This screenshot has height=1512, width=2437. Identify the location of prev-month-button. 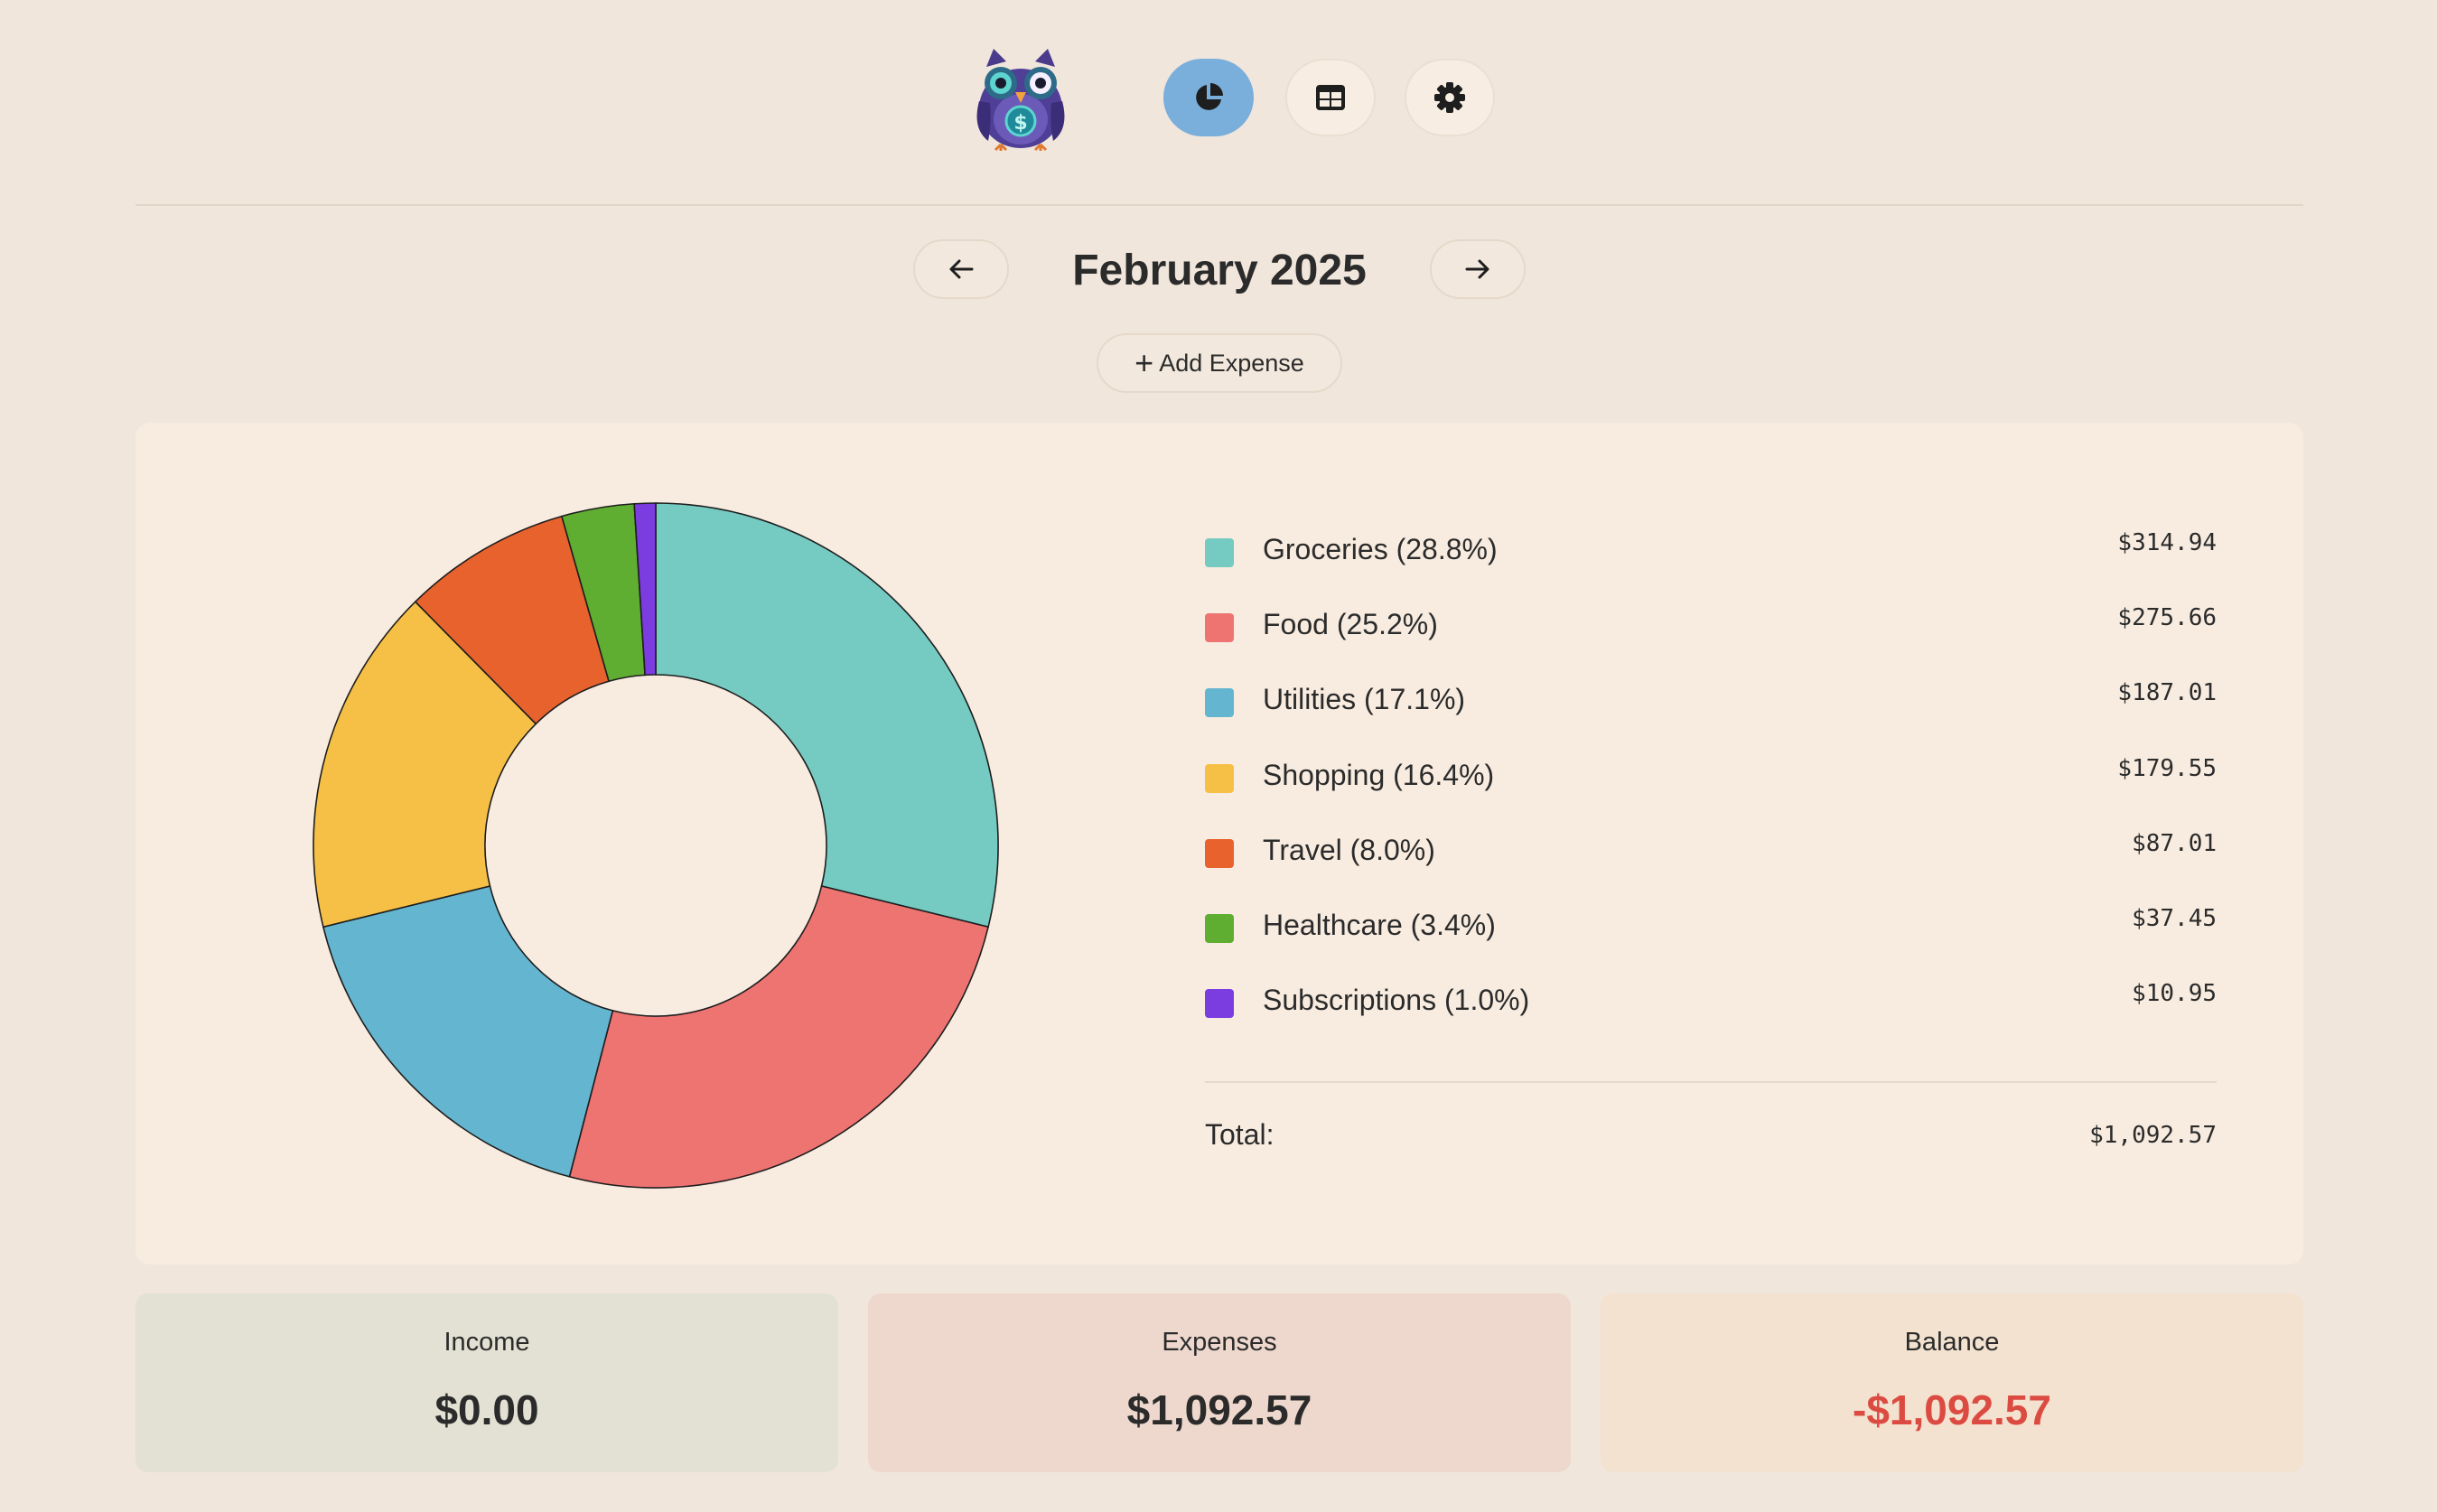
(961, 269).